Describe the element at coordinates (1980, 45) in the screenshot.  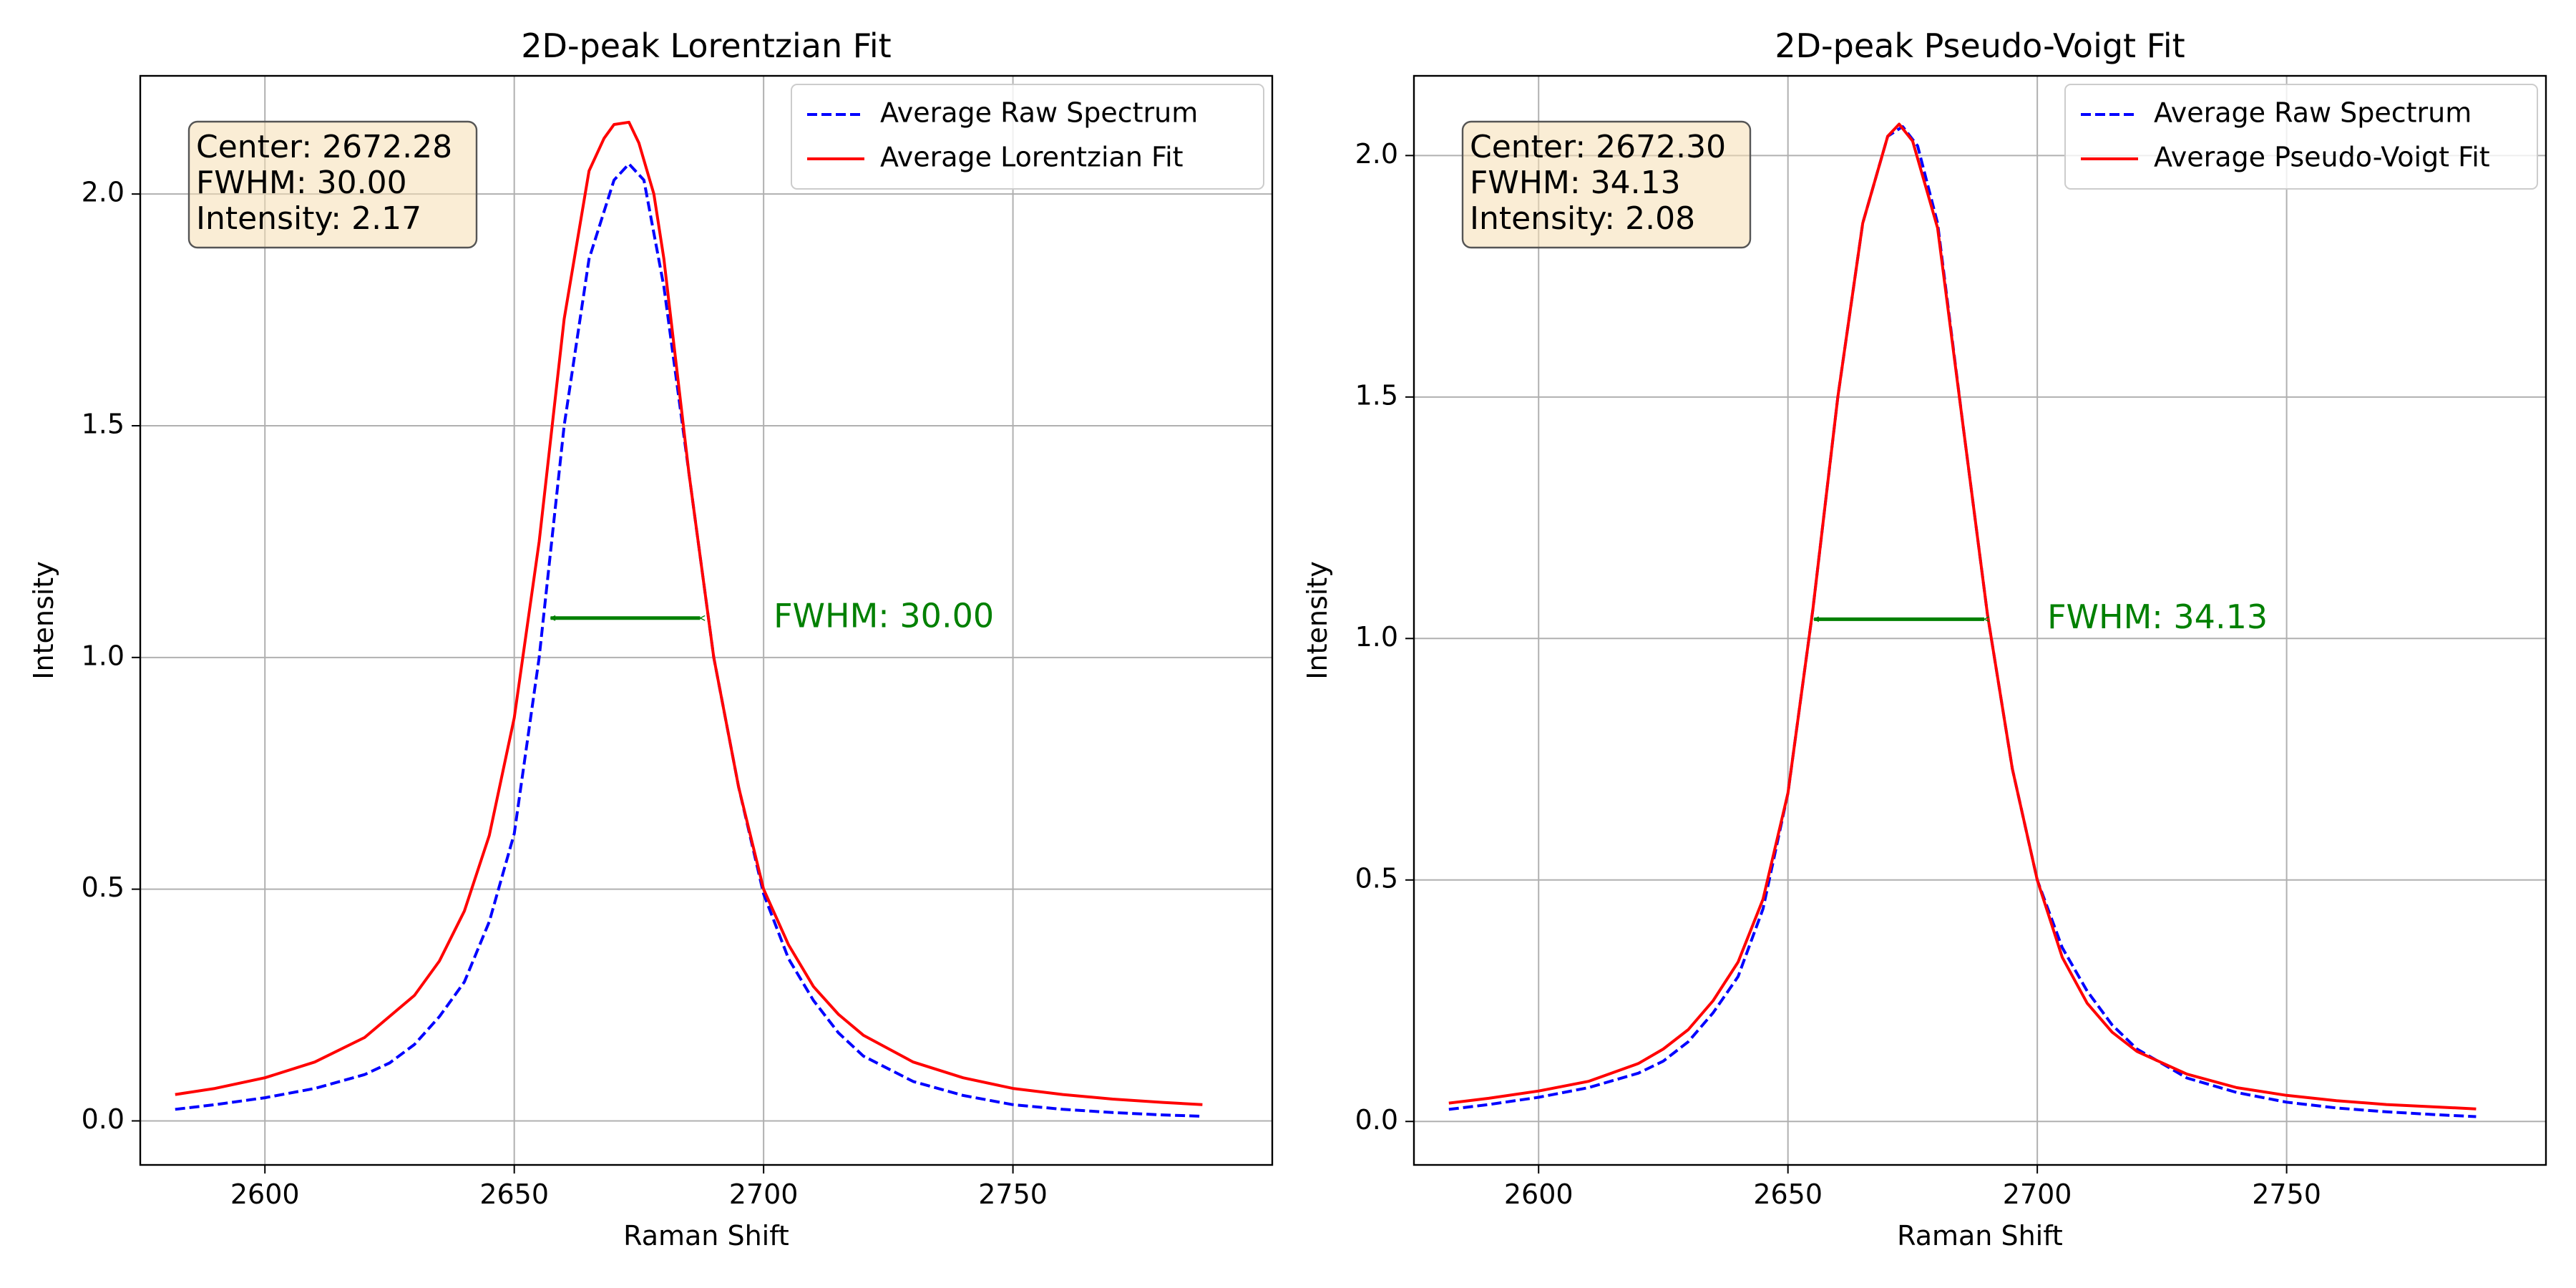
I see `pseudo-voigt-chart-title: 2D-peak Pseudo-Voigt Fit` at that location.